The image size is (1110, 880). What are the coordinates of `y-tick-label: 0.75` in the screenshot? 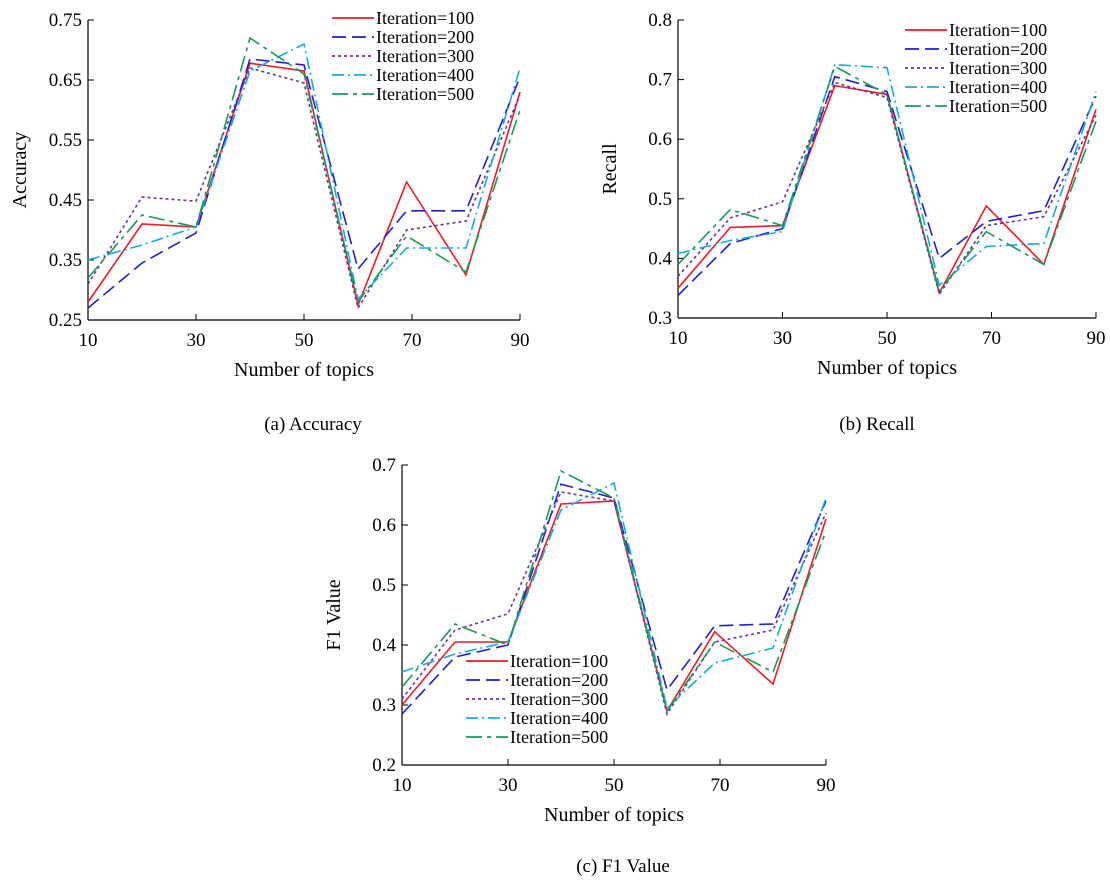 It's located at (65, 20).